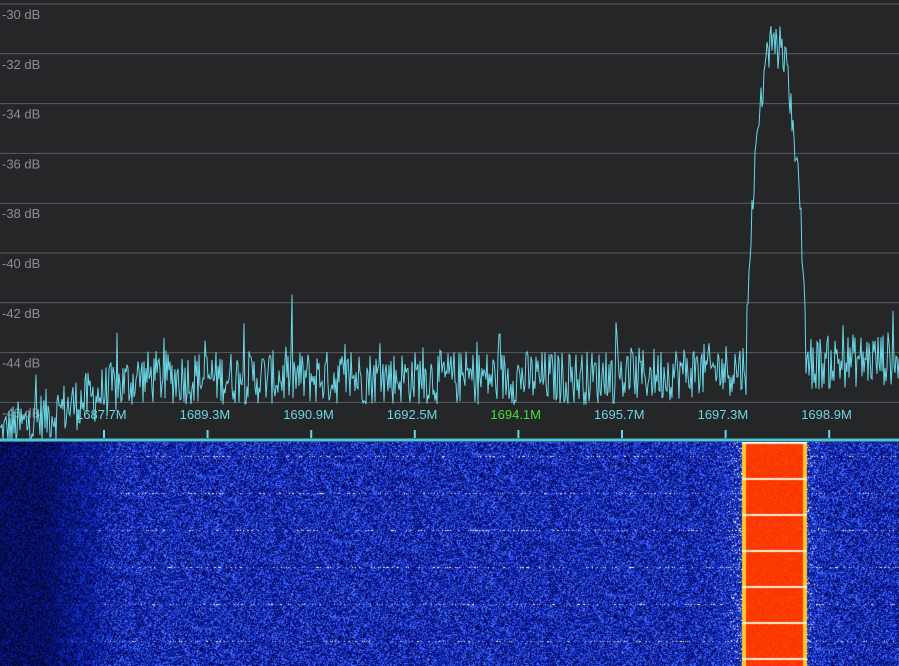 The height and width of the screenshot is (666, 899). I want to click on db-label: -34 dB, so click(21, 114).